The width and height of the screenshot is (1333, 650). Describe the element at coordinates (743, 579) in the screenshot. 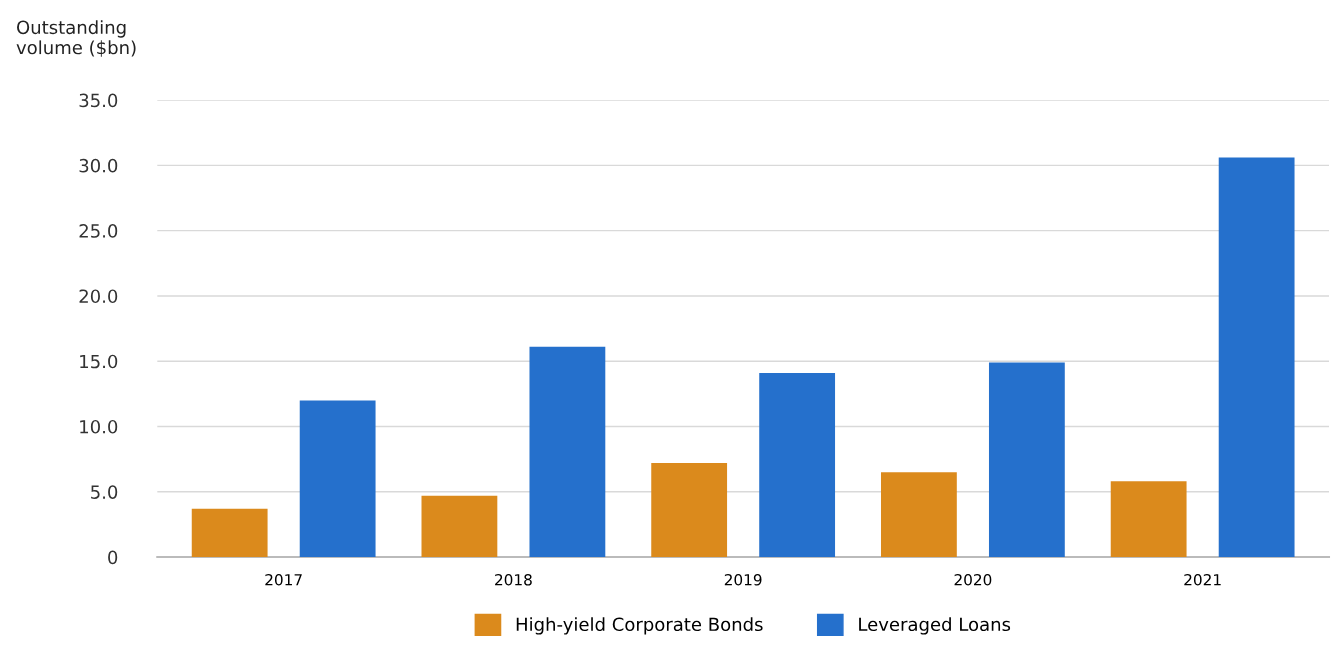

I see `x-tick-label: 2019` at that location.